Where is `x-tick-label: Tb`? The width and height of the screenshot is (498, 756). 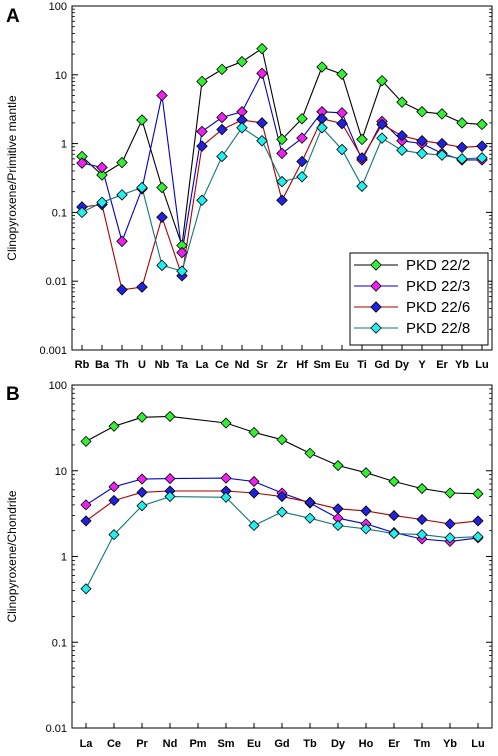
x-tick-label: Tb is located at coordinates (310, 744).